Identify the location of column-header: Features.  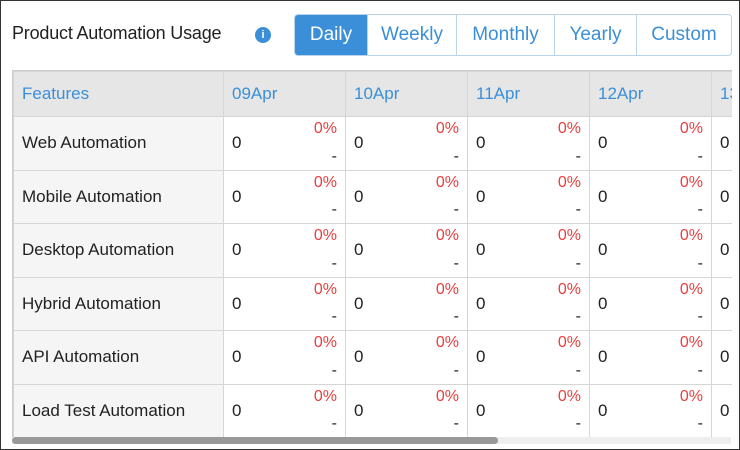
(118, 94).